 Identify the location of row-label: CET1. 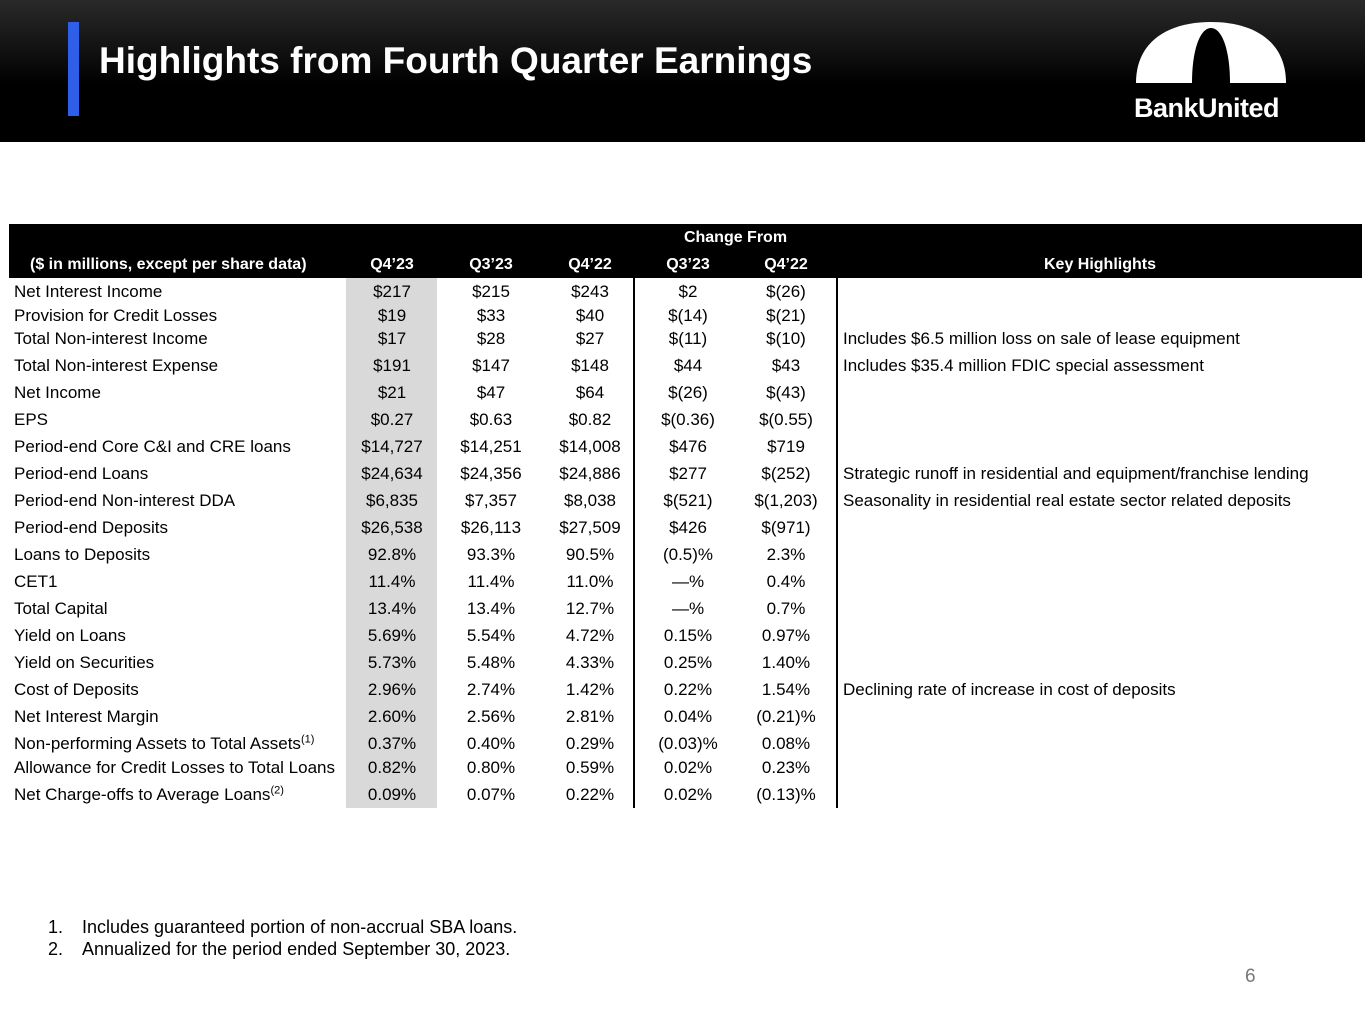
(35, 582).